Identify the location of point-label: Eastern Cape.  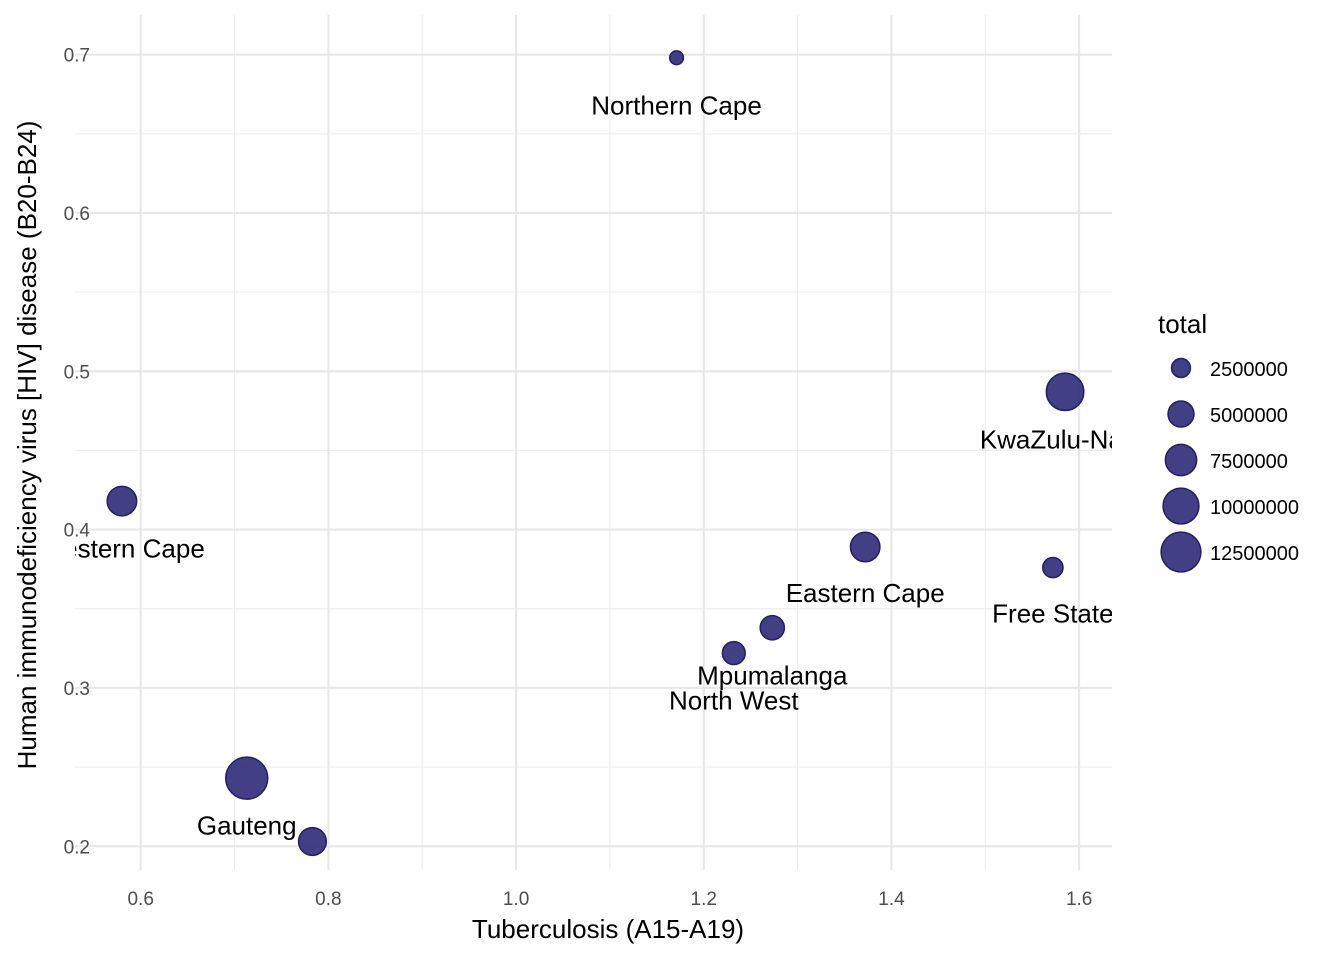
(865, 593).